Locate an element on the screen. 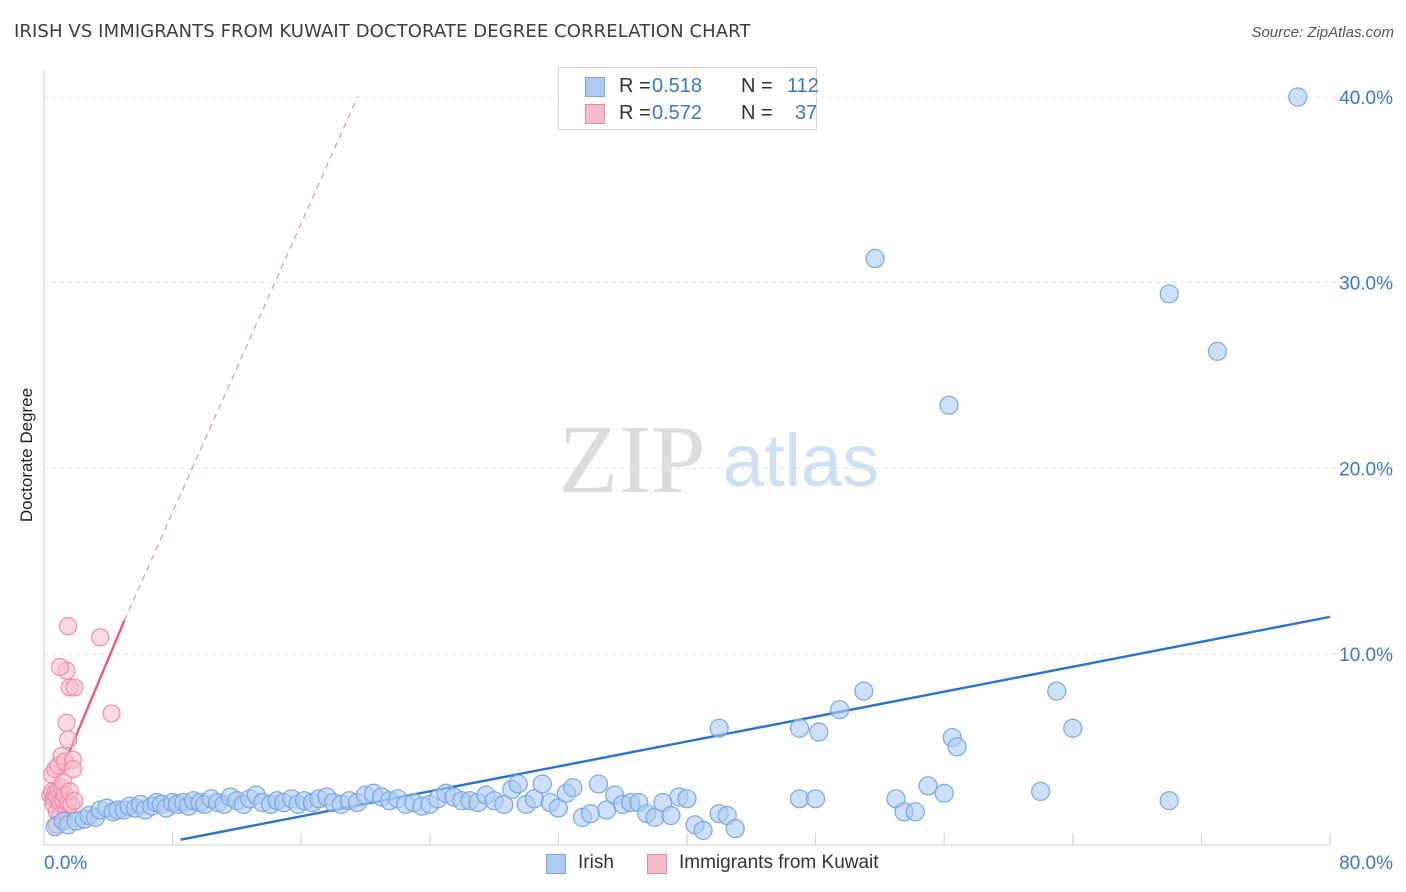 Image resolution: width=1406 pixels, height=892 pixels. watermark-zip: ZIP is located at coordinates (632, 460).